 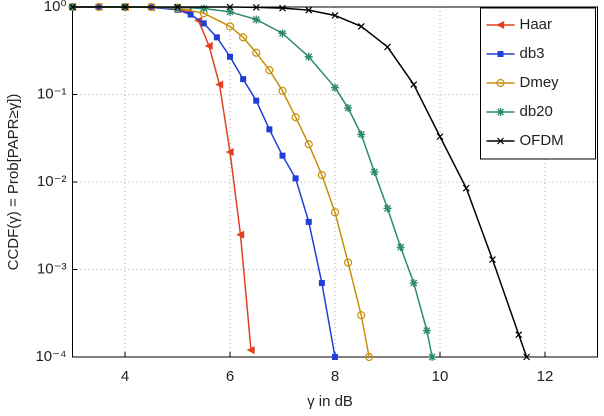 What do you see at coordinates (536, 24) in the screenshot?
I see `legend-label: Haar` at bounding box center [536, 24].